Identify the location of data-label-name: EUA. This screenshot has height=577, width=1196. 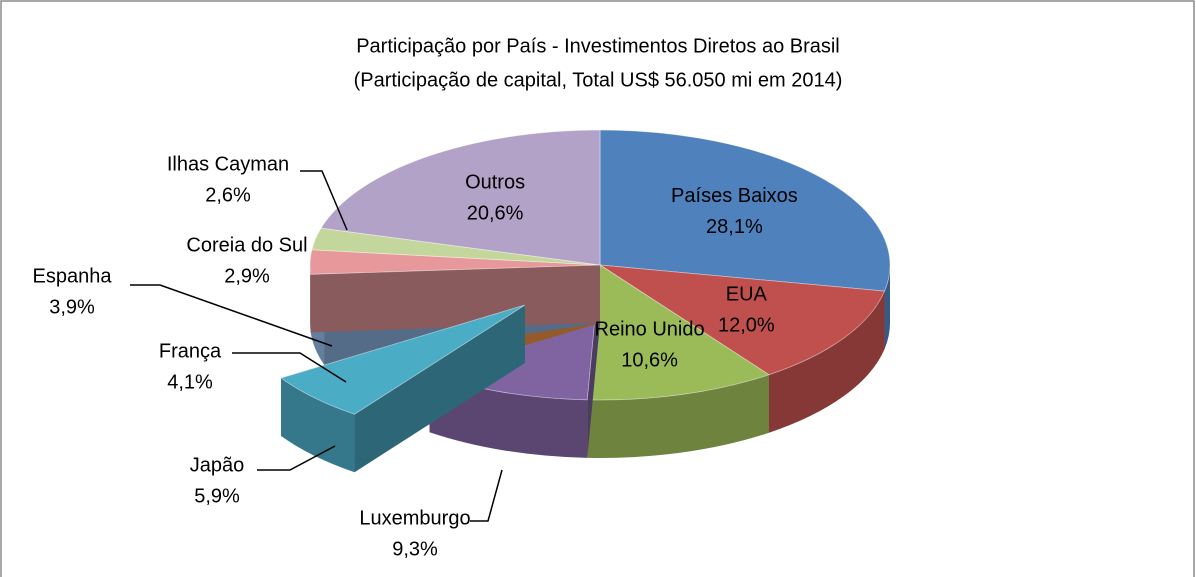
(747, 295).